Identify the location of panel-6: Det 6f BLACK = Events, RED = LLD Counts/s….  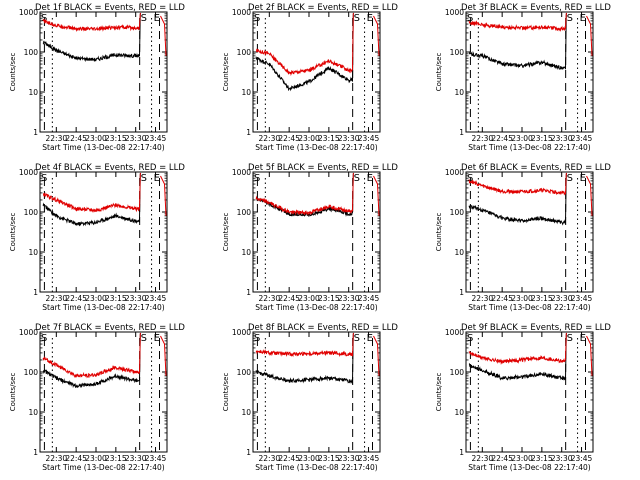
(523, 237).